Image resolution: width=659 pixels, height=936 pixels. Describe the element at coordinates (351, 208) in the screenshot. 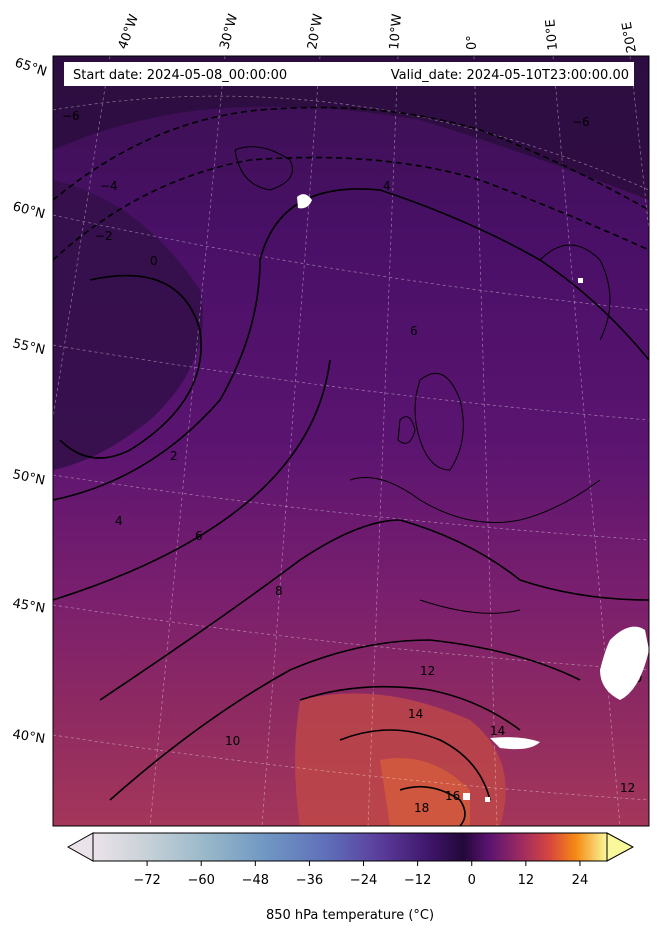

I see `isotherm-neg2` at that location.